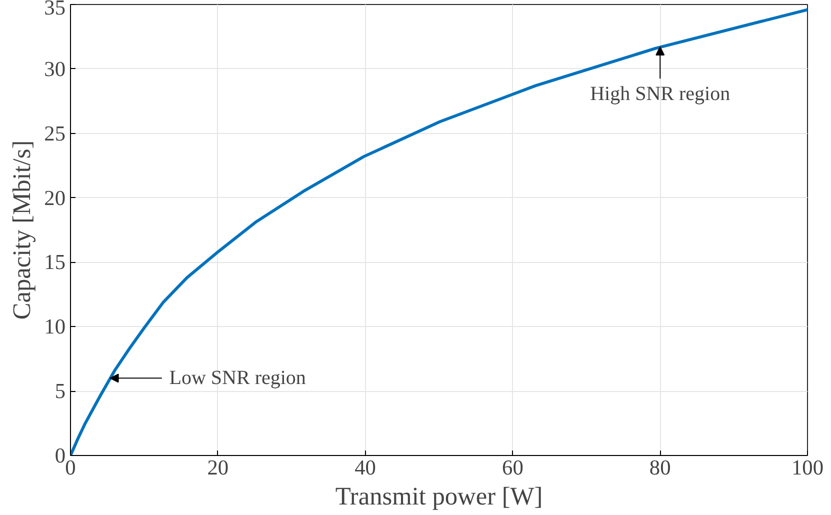 This screenshot has width=831, height=515. Describe the element at coordinates (55, 262) in the screenshot. I see `y-tick-label: 15` at that location.